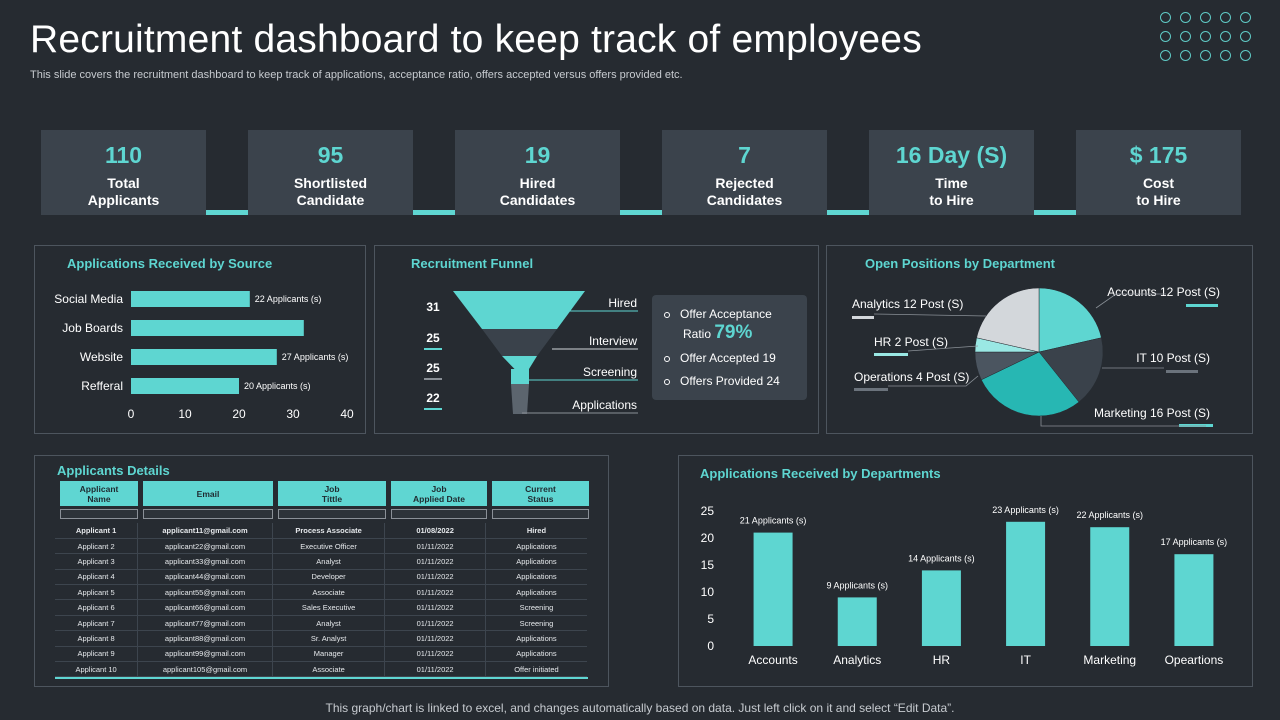 The width and height of the screenshot is (1280, 720). Describe the element at coordinates (942, 660) in the screenshot. I see `dept-category-label: HR` at that location.